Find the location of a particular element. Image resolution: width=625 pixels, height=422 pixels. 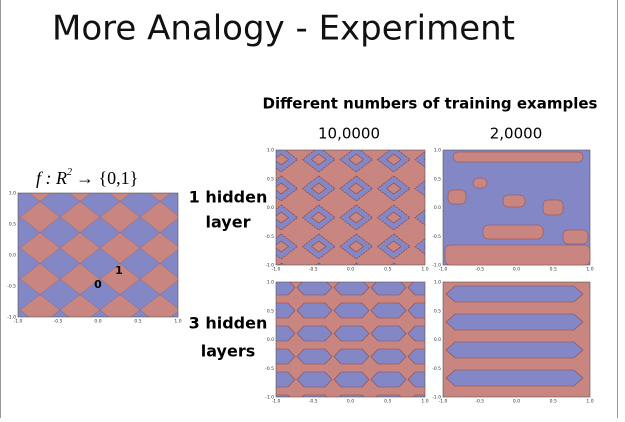

column-label: 10,0000 is located at coordinates (349, 134).